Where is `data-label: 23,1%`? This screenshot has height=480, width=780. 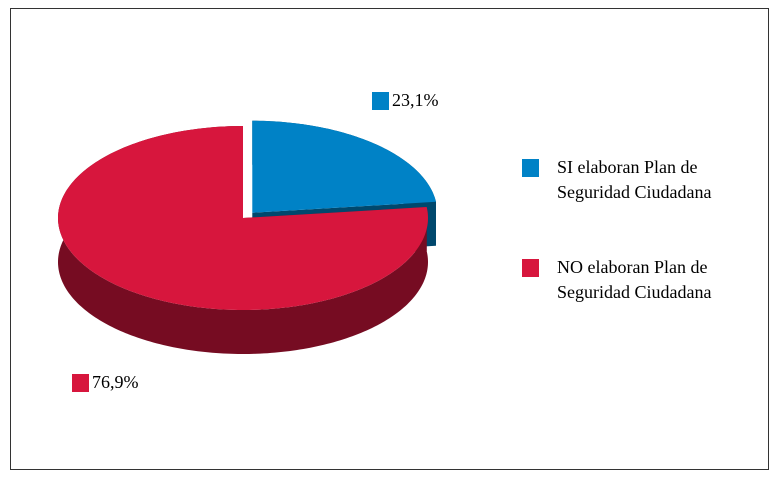
data-label: 23,1% is located at coordinates (415, 100).